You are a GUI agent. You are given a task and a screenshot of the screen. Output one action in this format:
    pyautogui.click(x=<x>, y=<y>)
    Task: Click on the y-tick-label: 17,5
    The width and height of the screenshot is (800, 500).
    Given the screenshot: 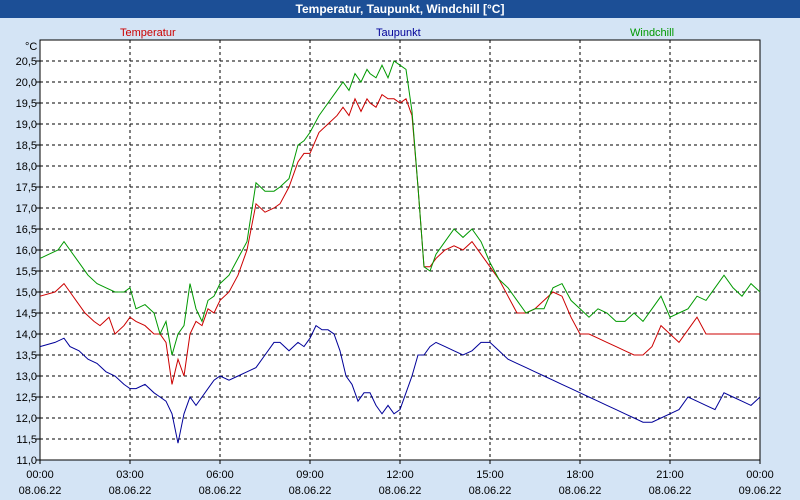 What is the action you would take?
    pyautogui.click(x=26, y=188)
    